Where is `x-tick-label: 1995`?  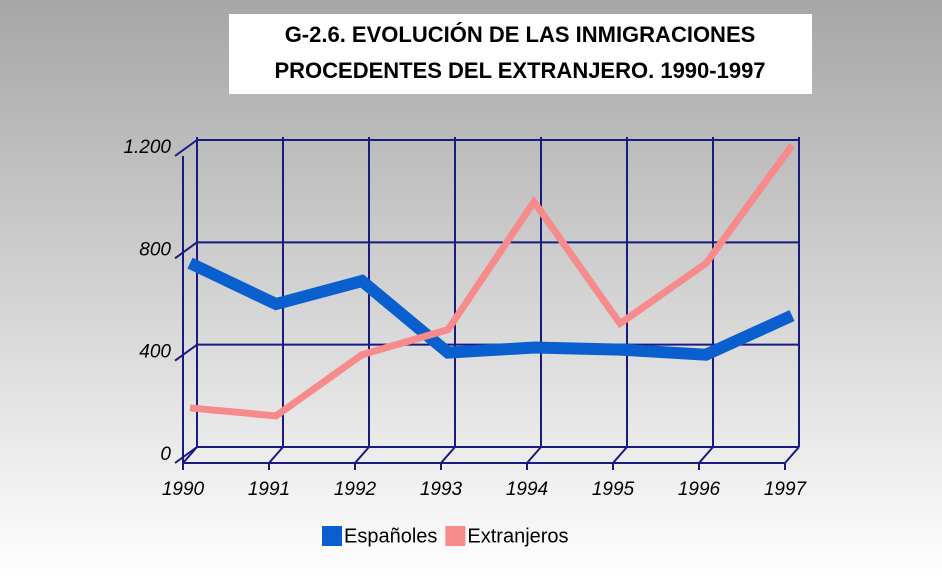 x-tick-label: 1995 is located at coordinates (613, 489).